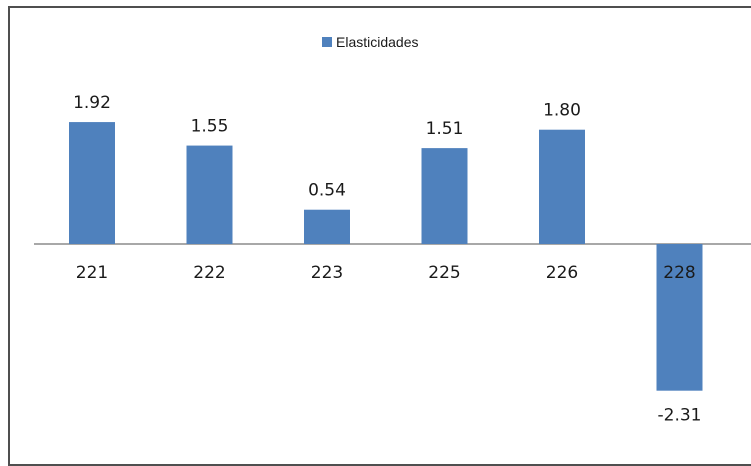  What do you see at coordinates (445, 129) in the screenshot?
I see `data-label-225: 1.51` at bounding box center [445, 129].